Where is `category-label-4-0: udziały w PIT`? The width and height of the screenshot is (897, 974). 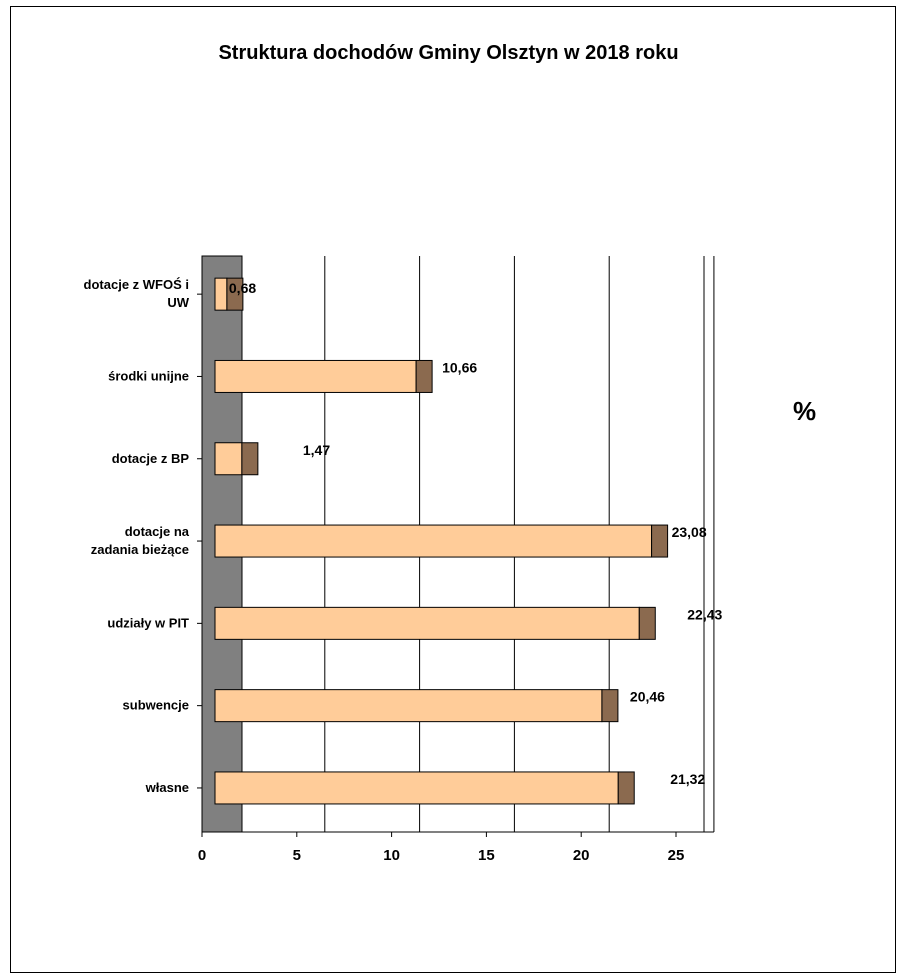
category-label-4-0: udziały w PIT is located at coordinates (148, 622).